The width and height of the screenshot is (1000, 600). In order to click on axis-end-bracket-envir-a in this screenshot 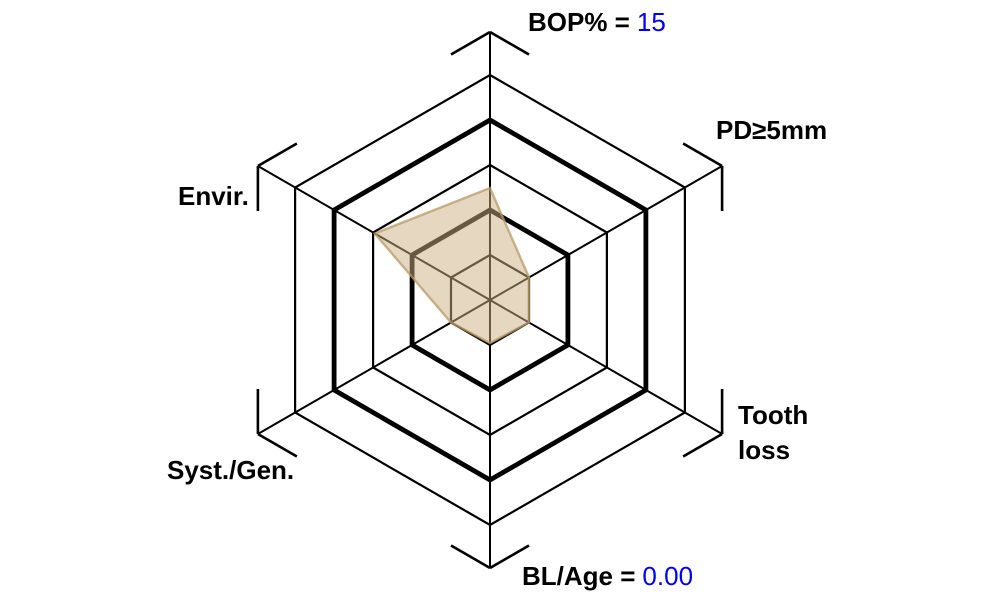, I will do `click(277, 155)`.